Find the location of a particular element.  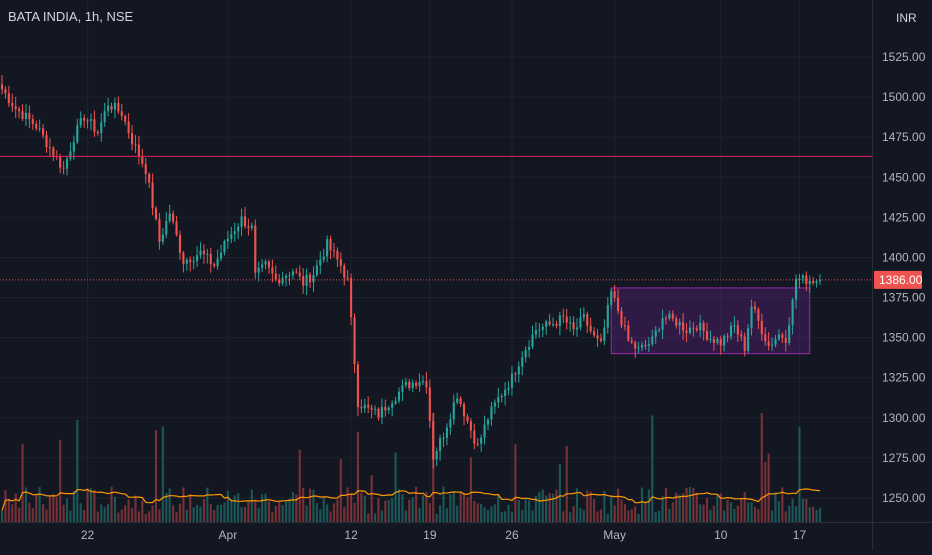

consolidation-box is located at coordinates (710, 321).